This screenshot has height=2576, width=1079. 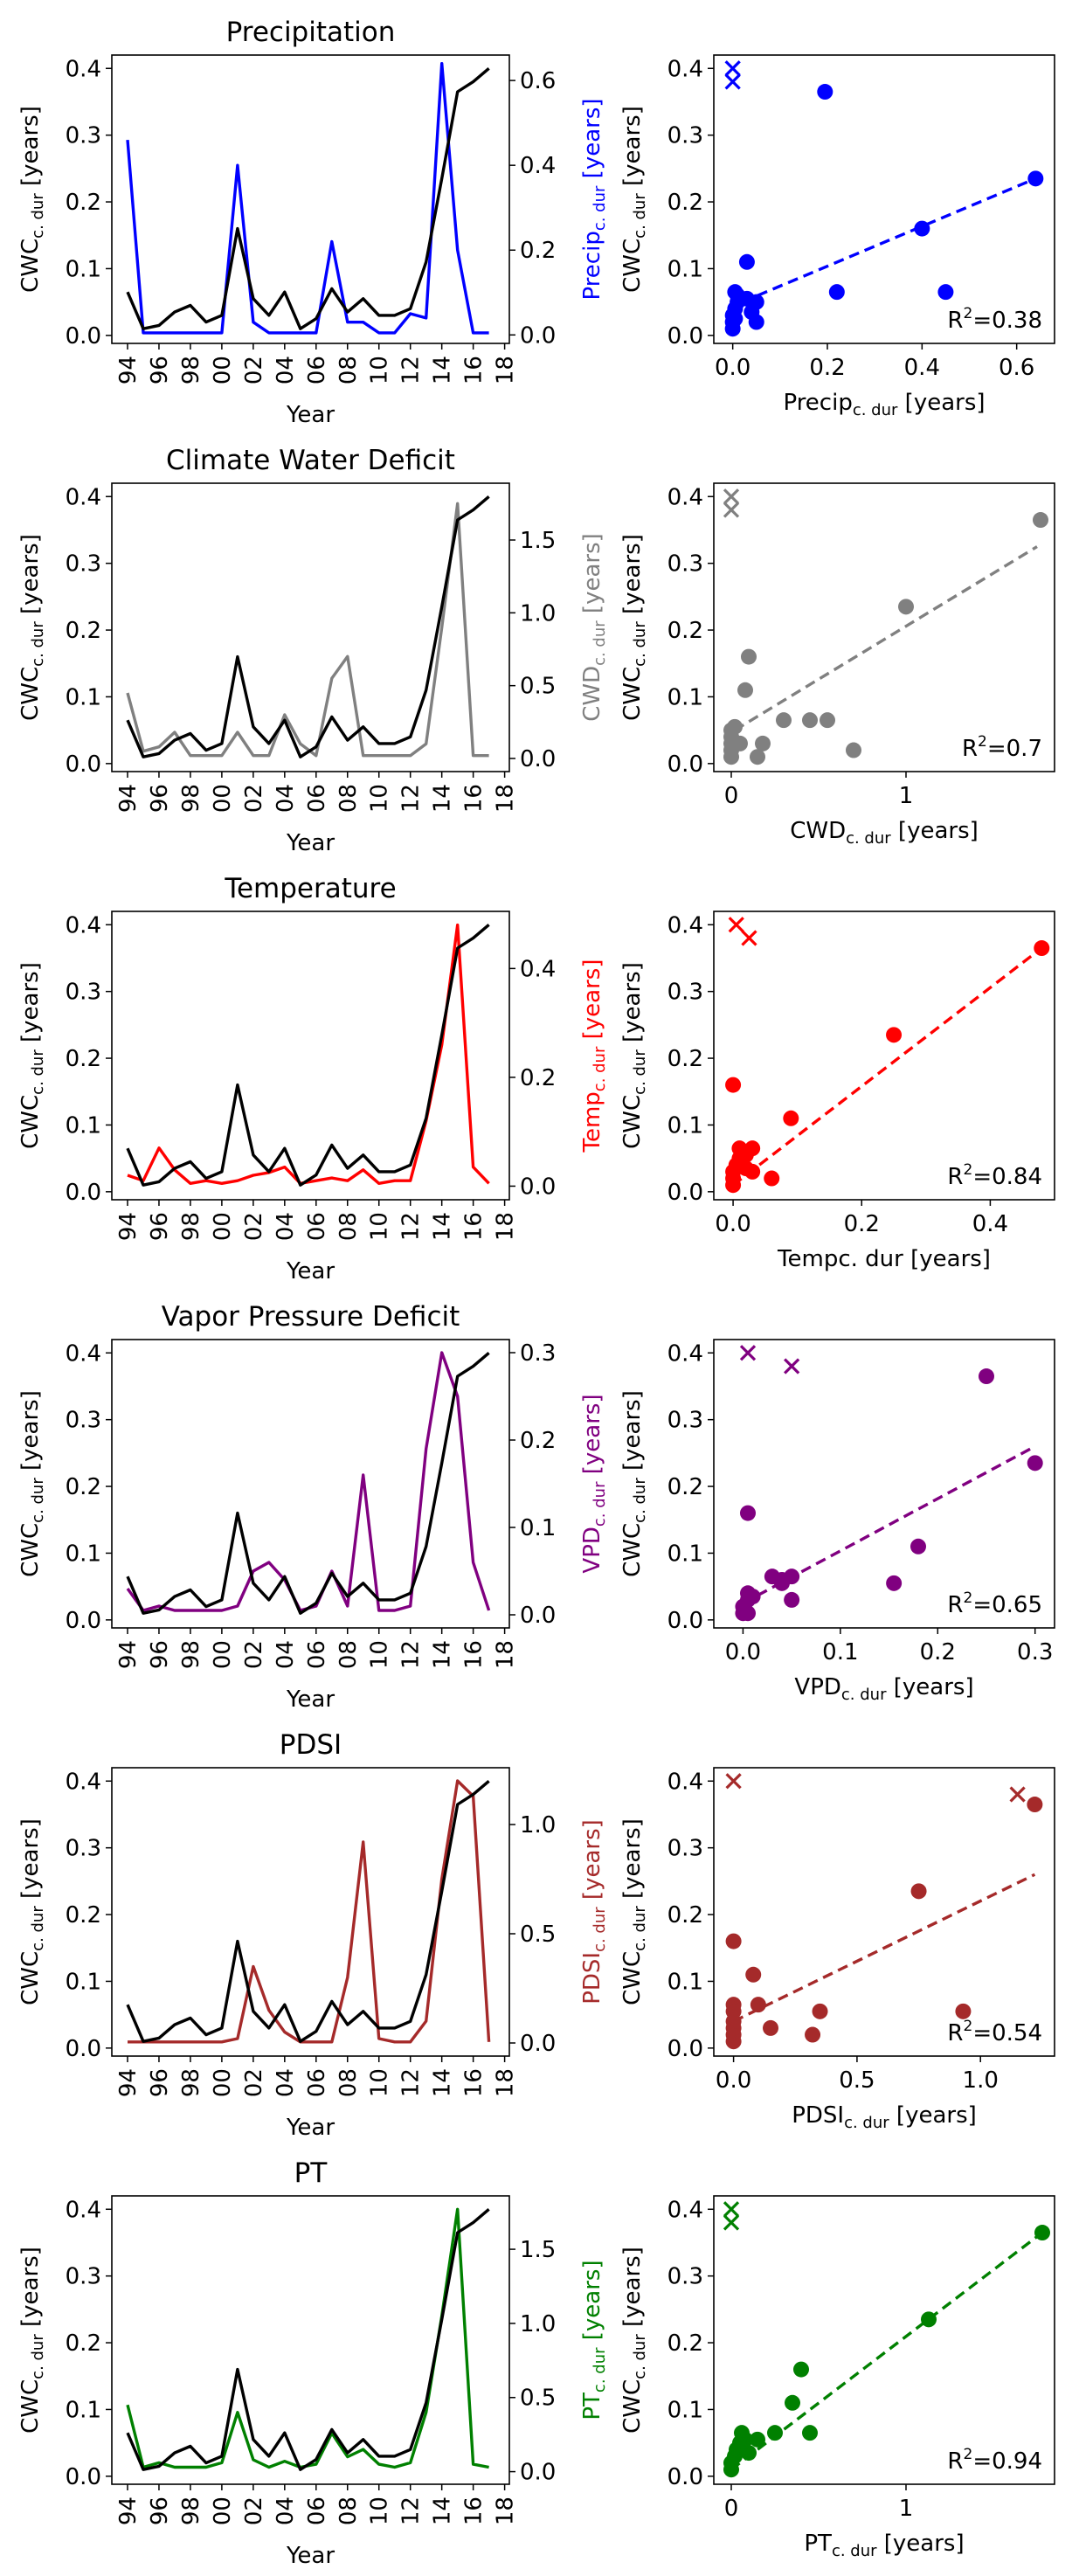 I want to click on x-tick-label: 0.1, so click(x=840, y=1652).